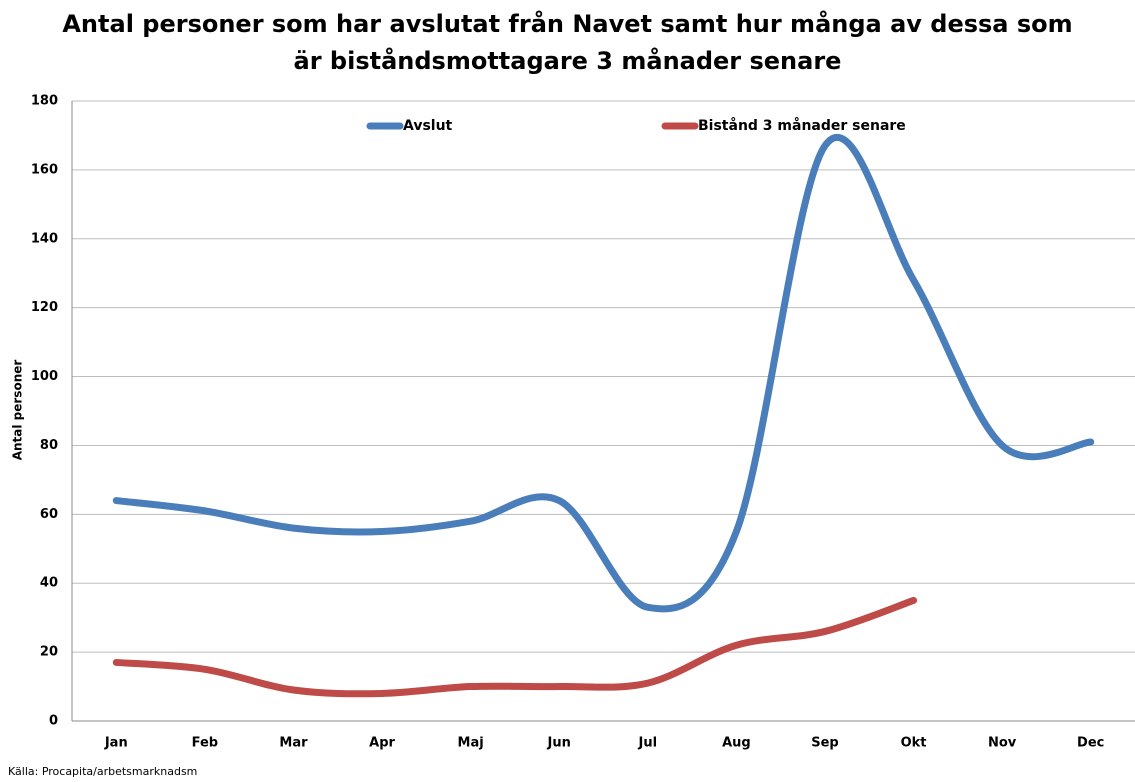  What do you see at coordinates (116, 743) in the screenshot?
I see `x-tick-label: Jan` at bounding box center [116, 743].